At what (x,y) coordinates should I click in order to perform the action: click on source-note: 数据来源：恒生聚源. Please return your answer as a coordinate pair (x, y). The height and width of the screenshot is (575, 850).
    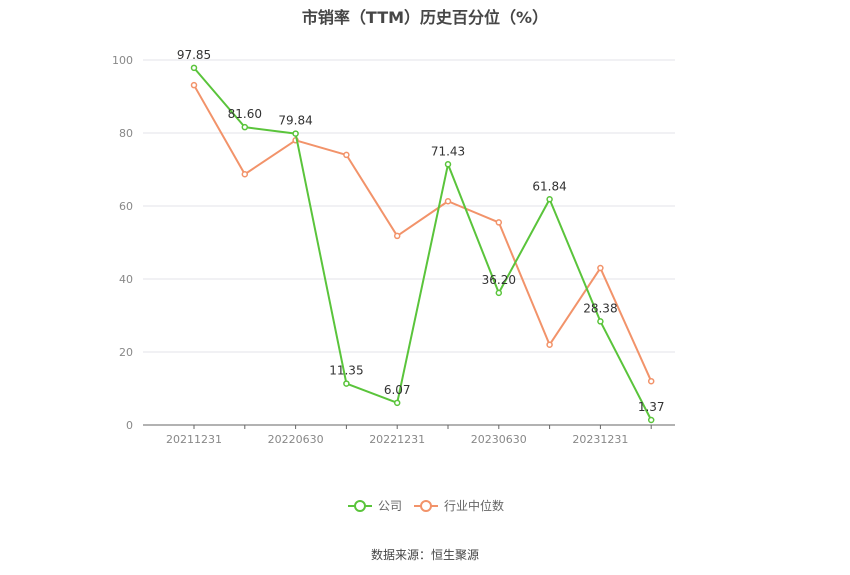
    Looking at the image, I should click on (424, 555).